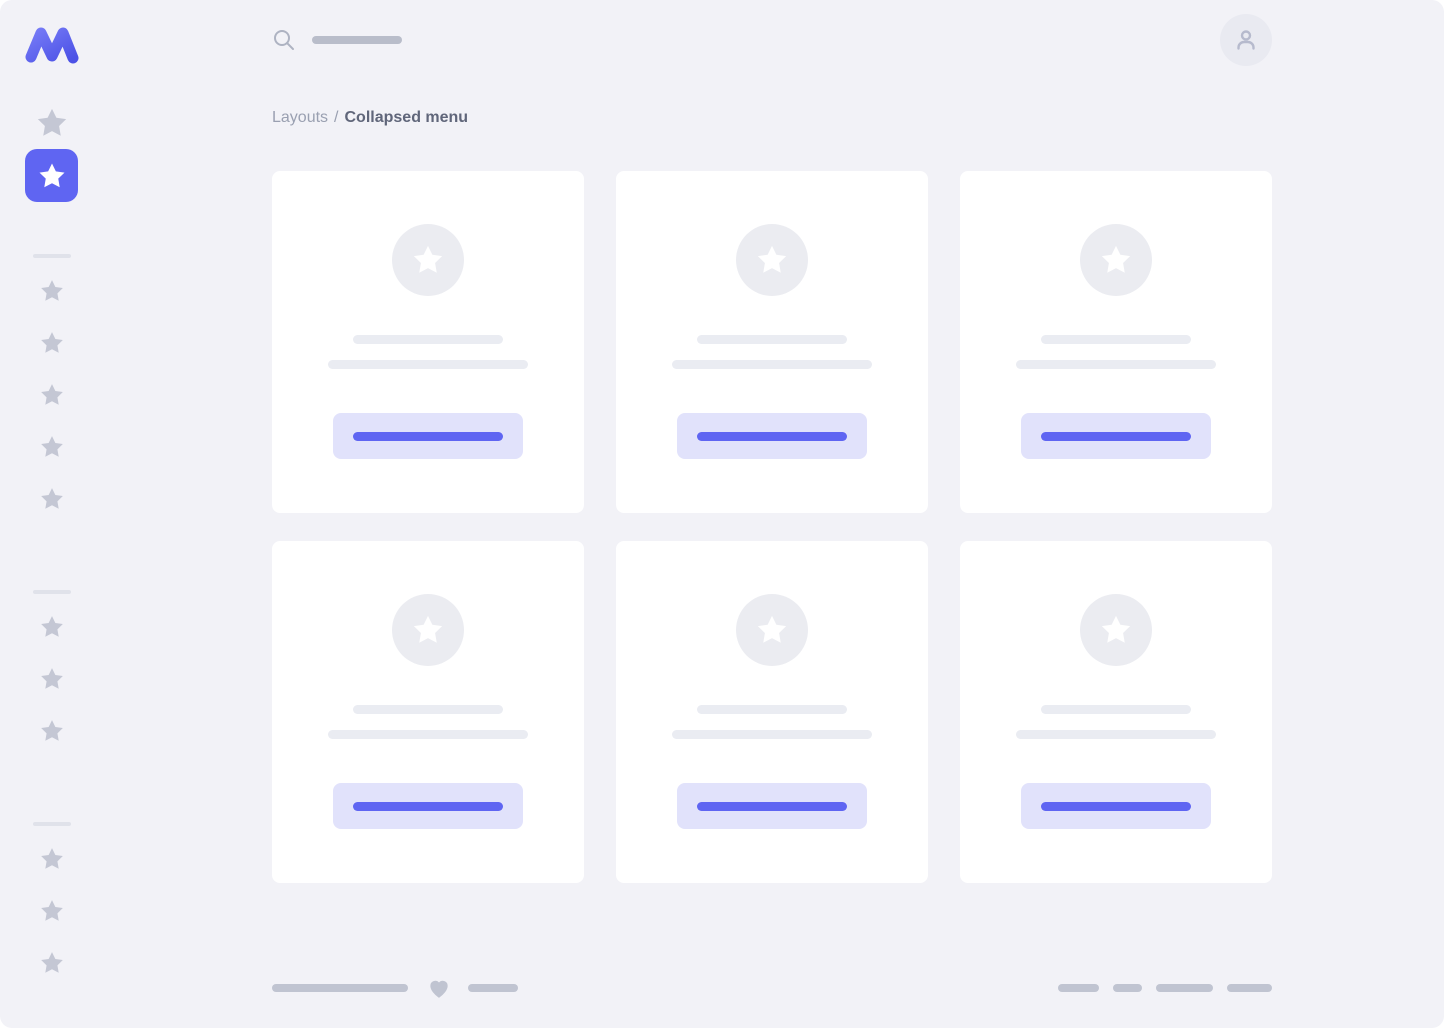  I want to click on sidebar-groups, so click(51, 589).